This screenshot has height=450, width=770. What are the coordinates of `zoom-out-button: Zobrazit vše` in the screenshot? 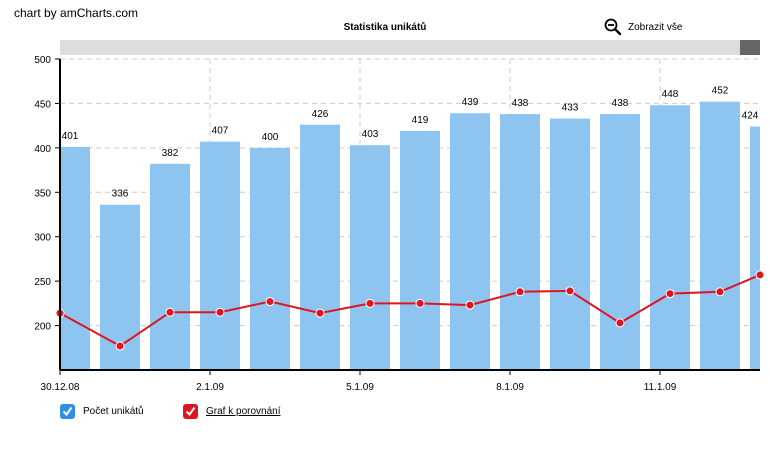 It's located at (643, 27).